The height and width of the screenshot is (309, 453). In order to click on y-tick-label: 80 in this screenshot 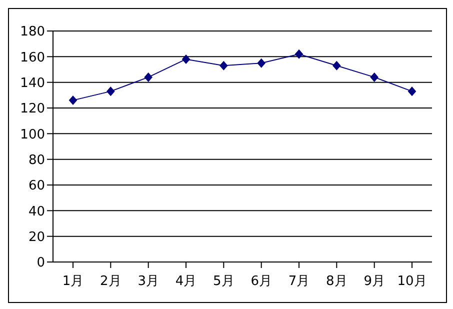, I will do `click(36, 160)`.